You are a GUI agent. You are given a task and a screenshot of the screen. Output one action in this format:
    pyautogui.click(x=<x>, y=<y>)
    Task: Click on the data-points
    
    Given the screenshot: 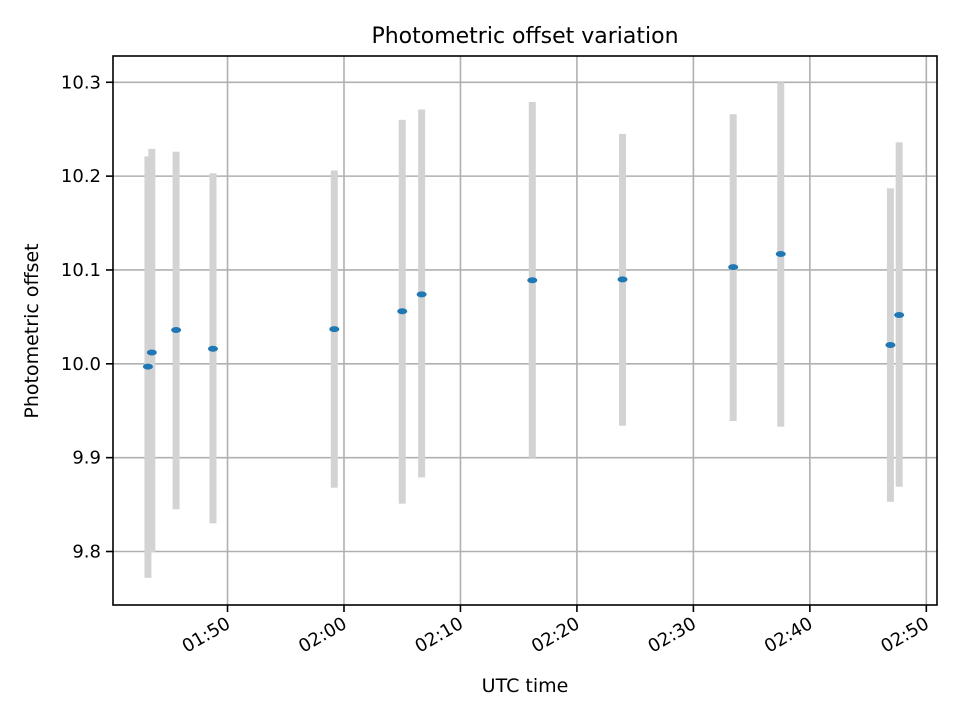 What is the action you would take?
    pyautogui.click(x=523, y=310)
    